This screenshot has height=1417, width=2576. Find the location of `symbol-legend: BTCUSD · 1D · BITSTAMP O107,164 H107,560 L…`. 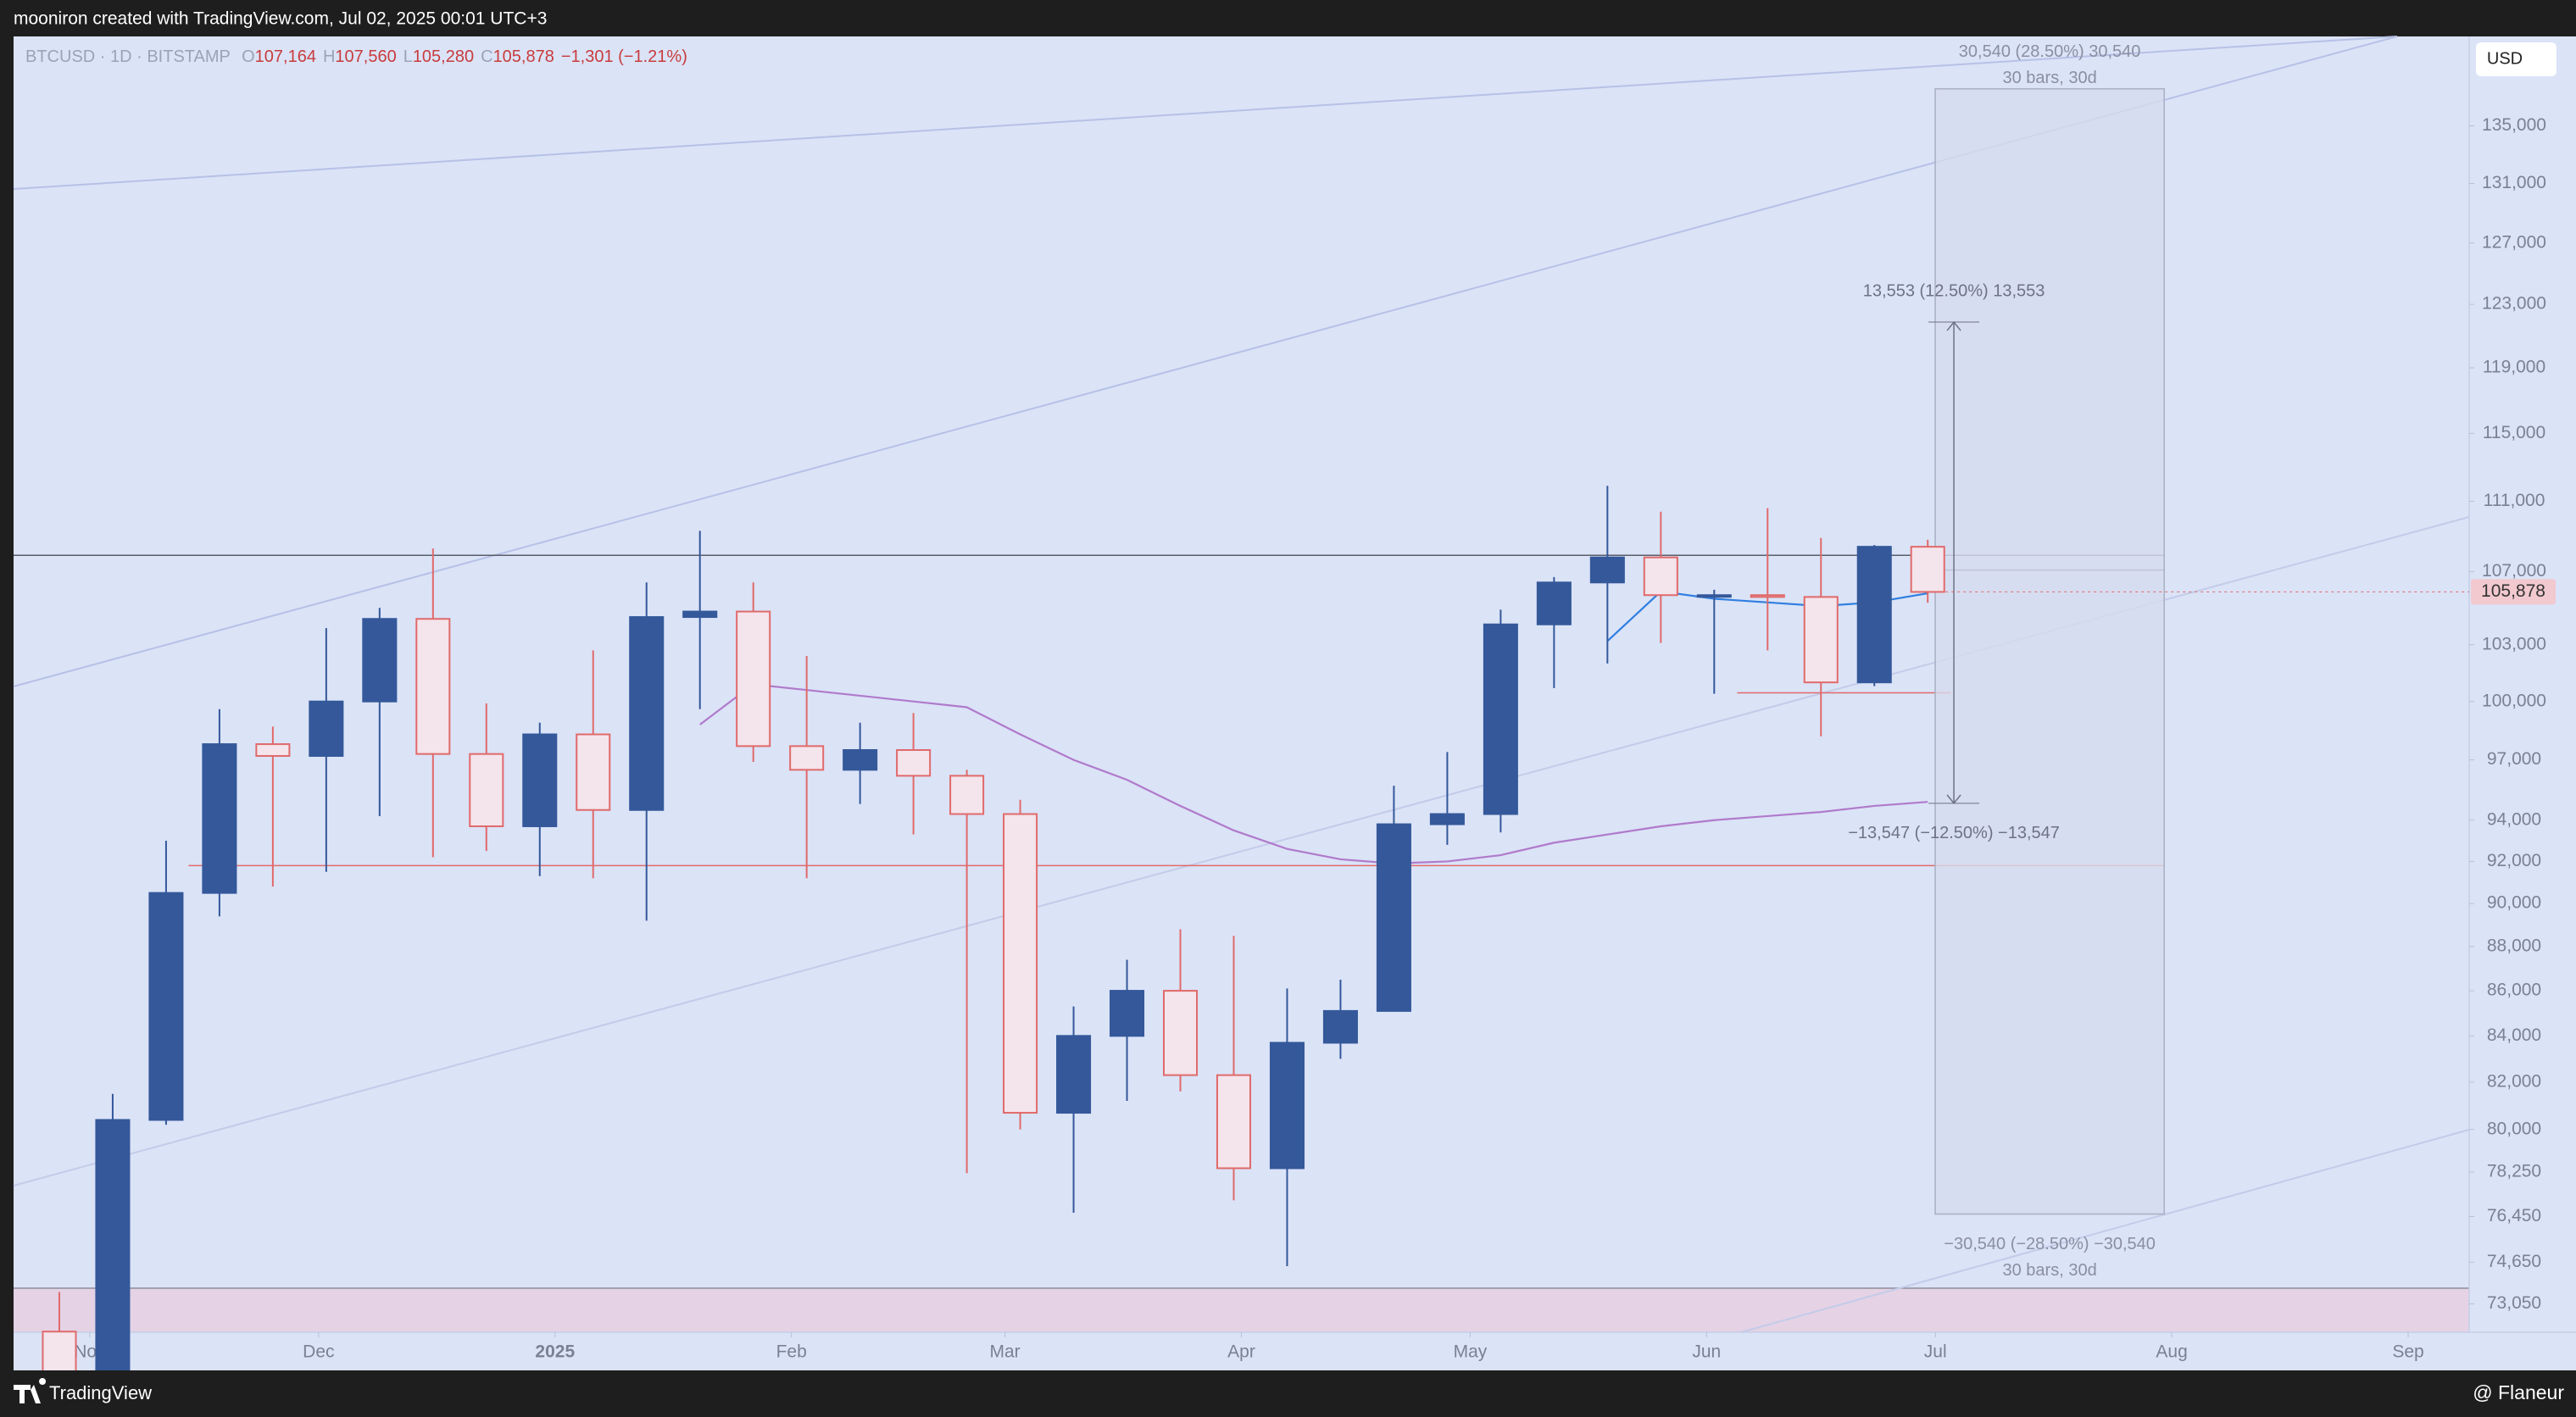

symbol-legend: BTCUSD · 1D · BITSTAMP O107,164 H107,560 L… is located at coordinates (356, 57).